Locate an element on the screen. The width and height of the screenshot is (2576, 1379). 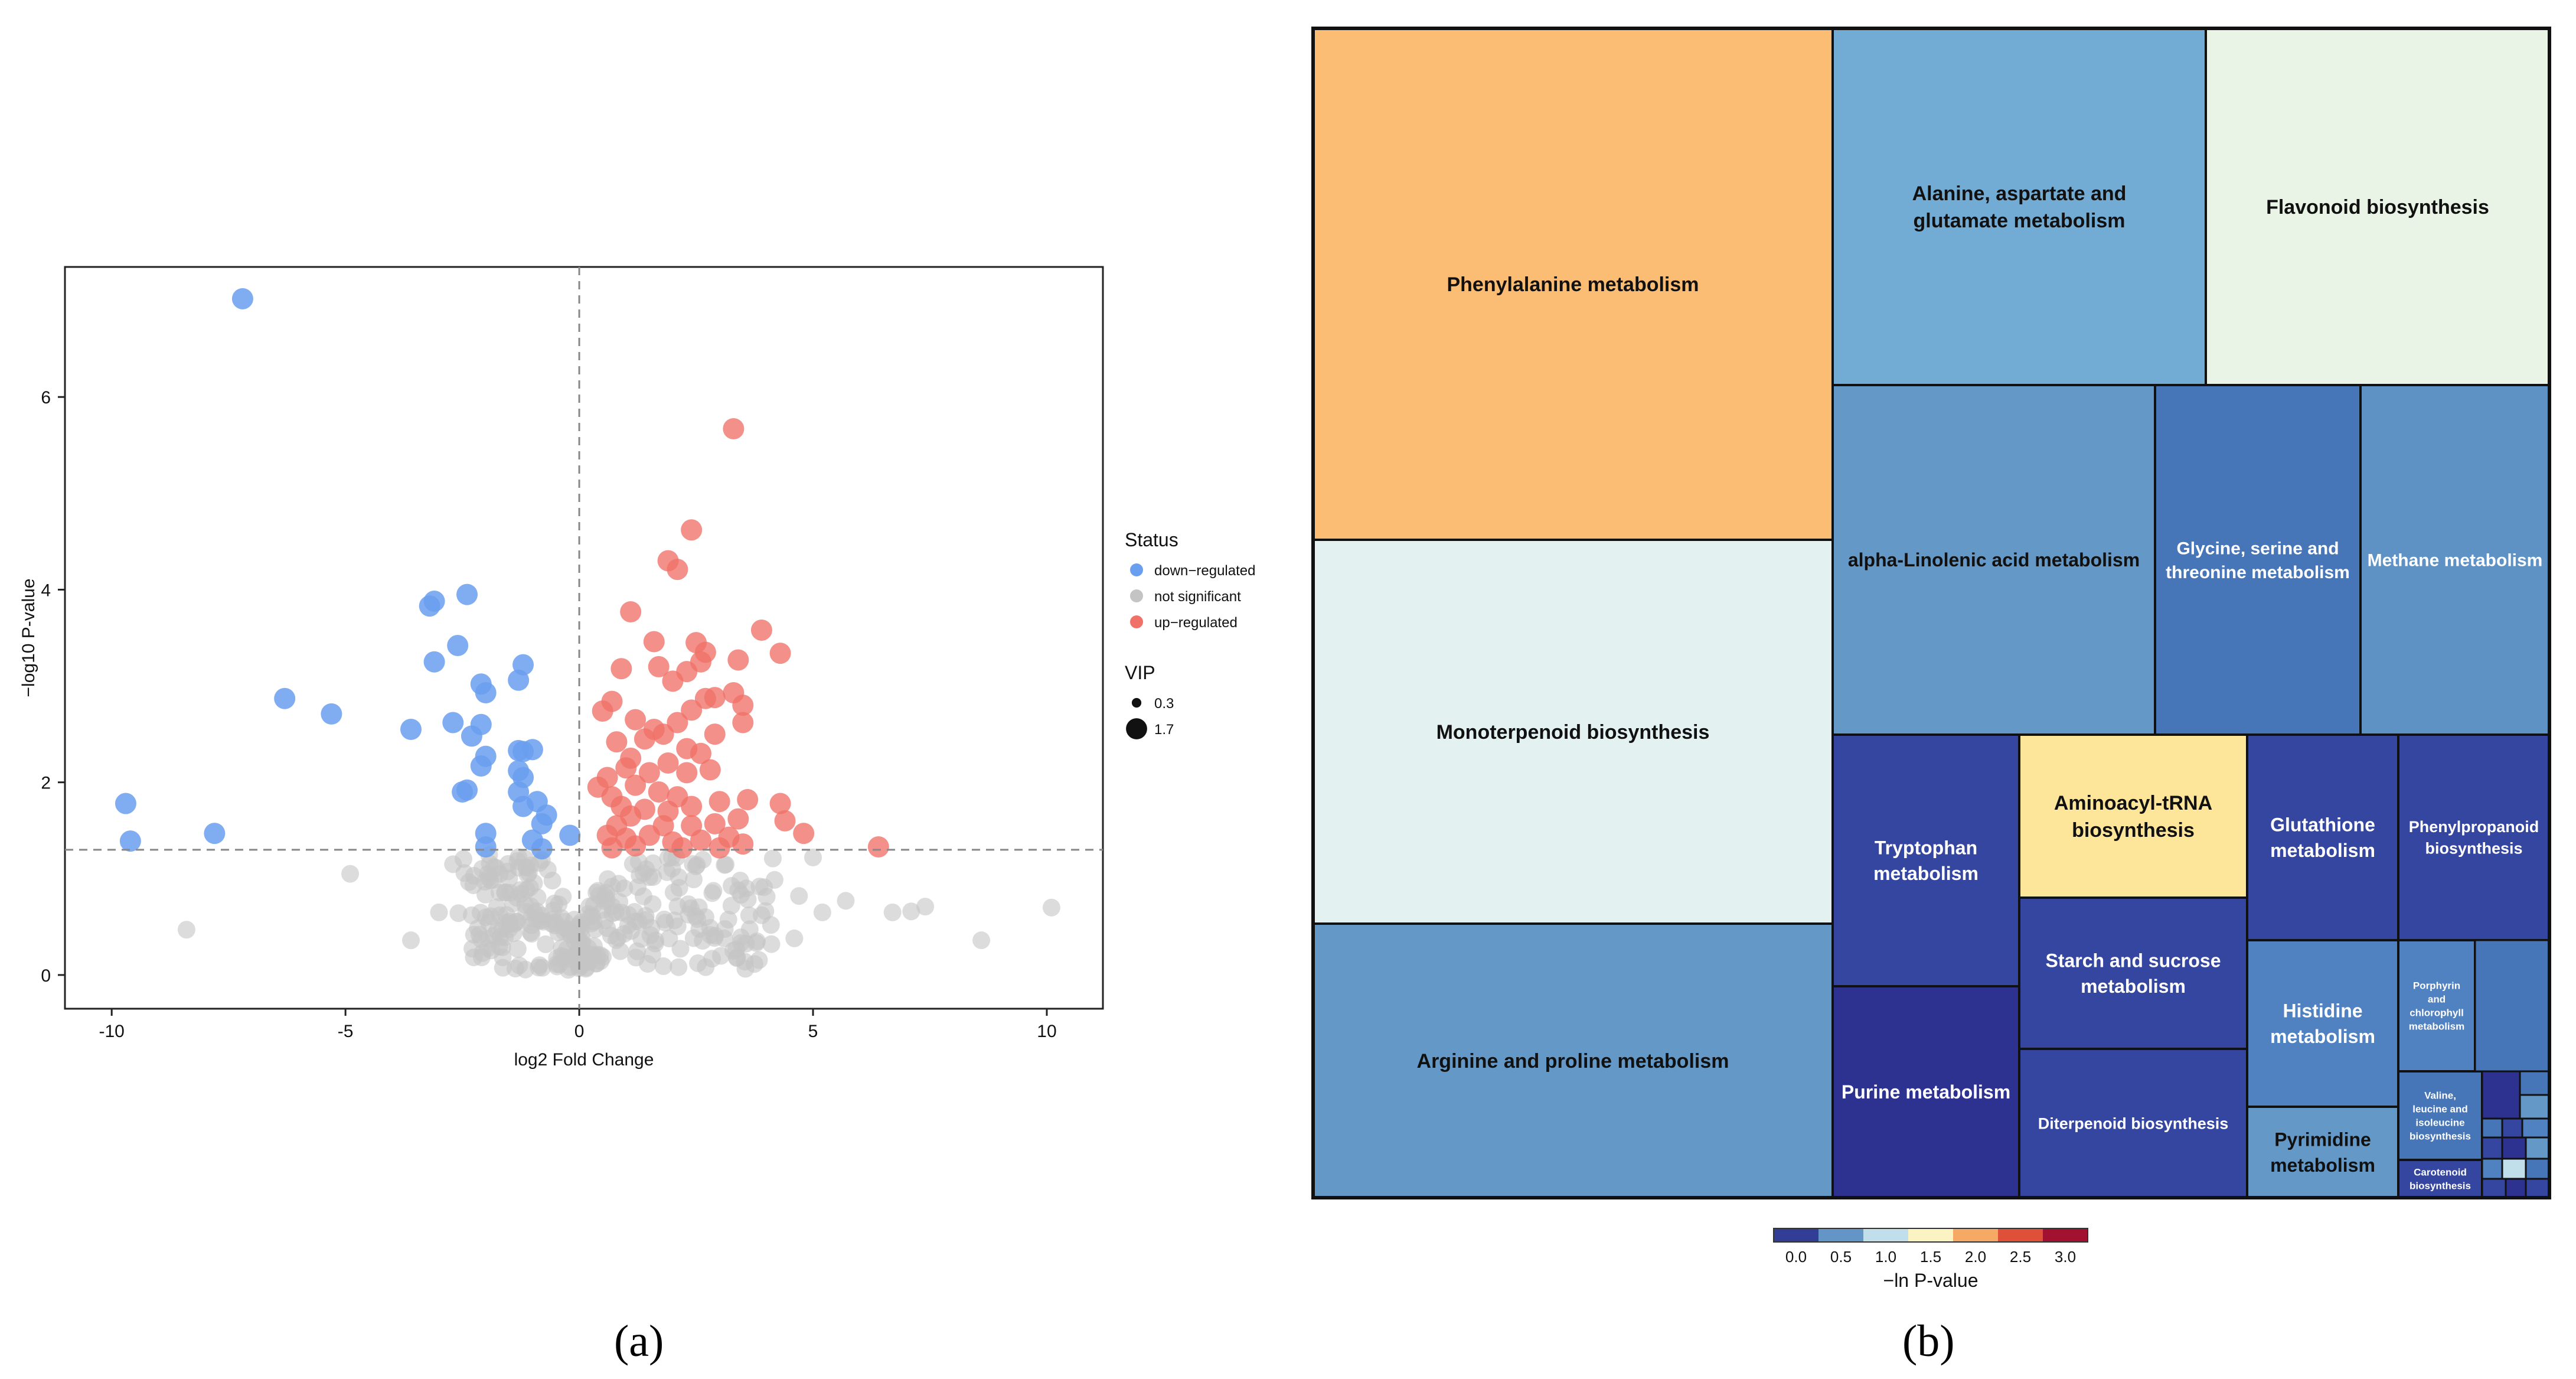
x-tick-label: 0 is located at coordinates (579, 1031).